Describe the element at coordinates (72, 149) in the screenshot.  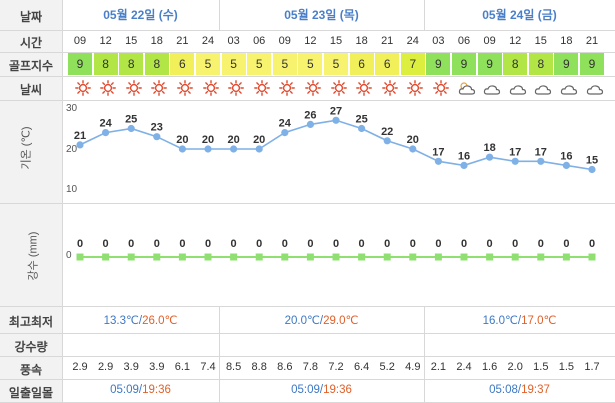
I see `temp-ytick: 20` at that location.